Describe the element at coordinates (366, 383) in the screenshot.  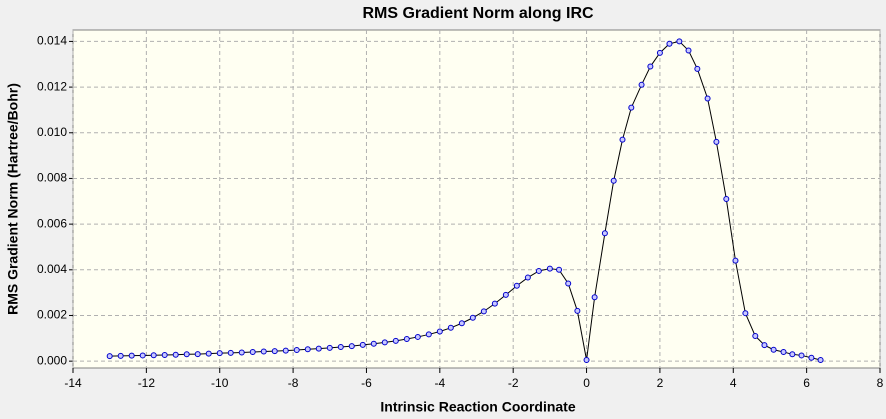
I see `x-tick-label: -6` at that location.